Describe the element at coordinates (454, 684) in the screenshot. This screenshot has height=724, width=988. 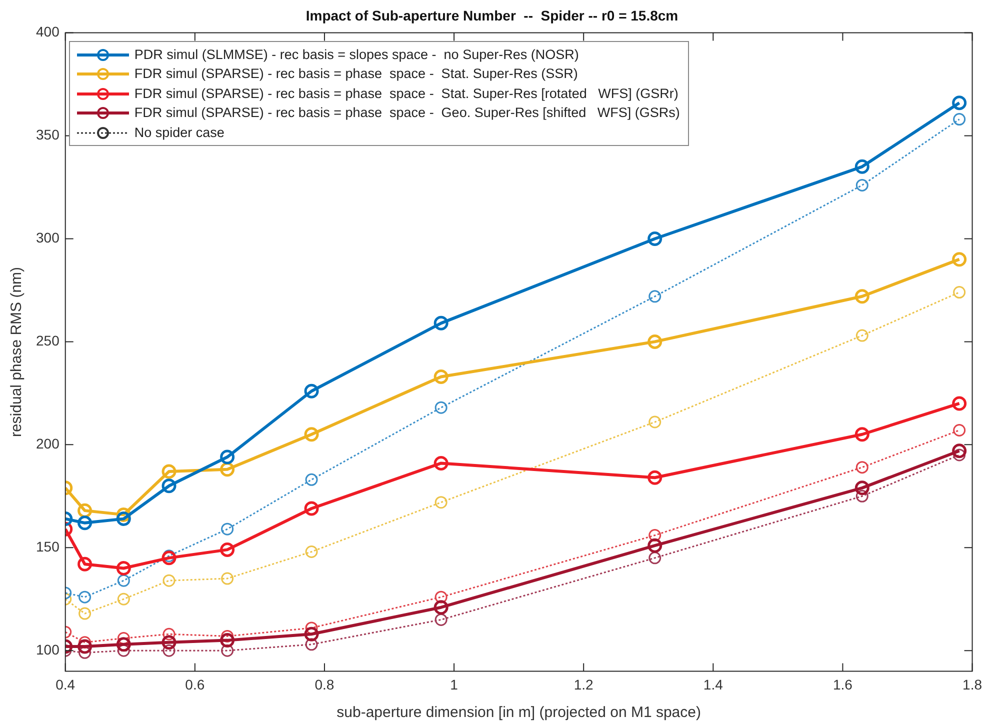
I see `x-tick-label: 1` at that location.